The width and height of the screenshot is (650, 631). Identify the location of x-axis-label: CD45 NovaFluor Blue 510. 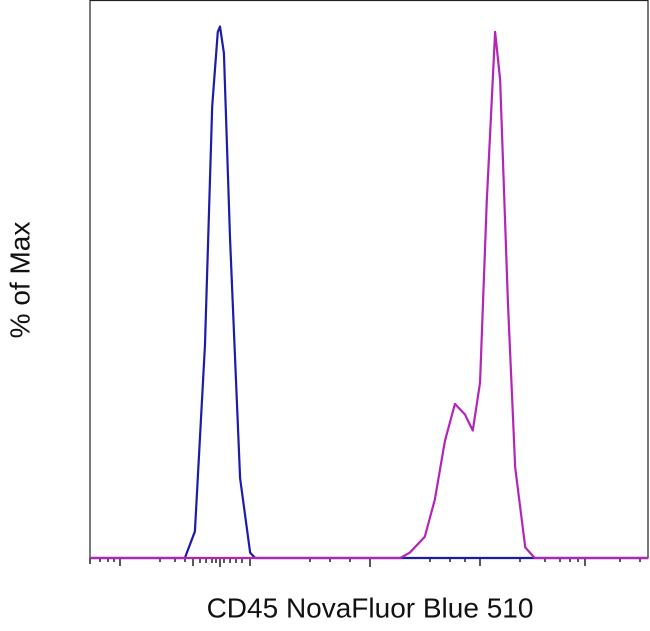
(370, 607).